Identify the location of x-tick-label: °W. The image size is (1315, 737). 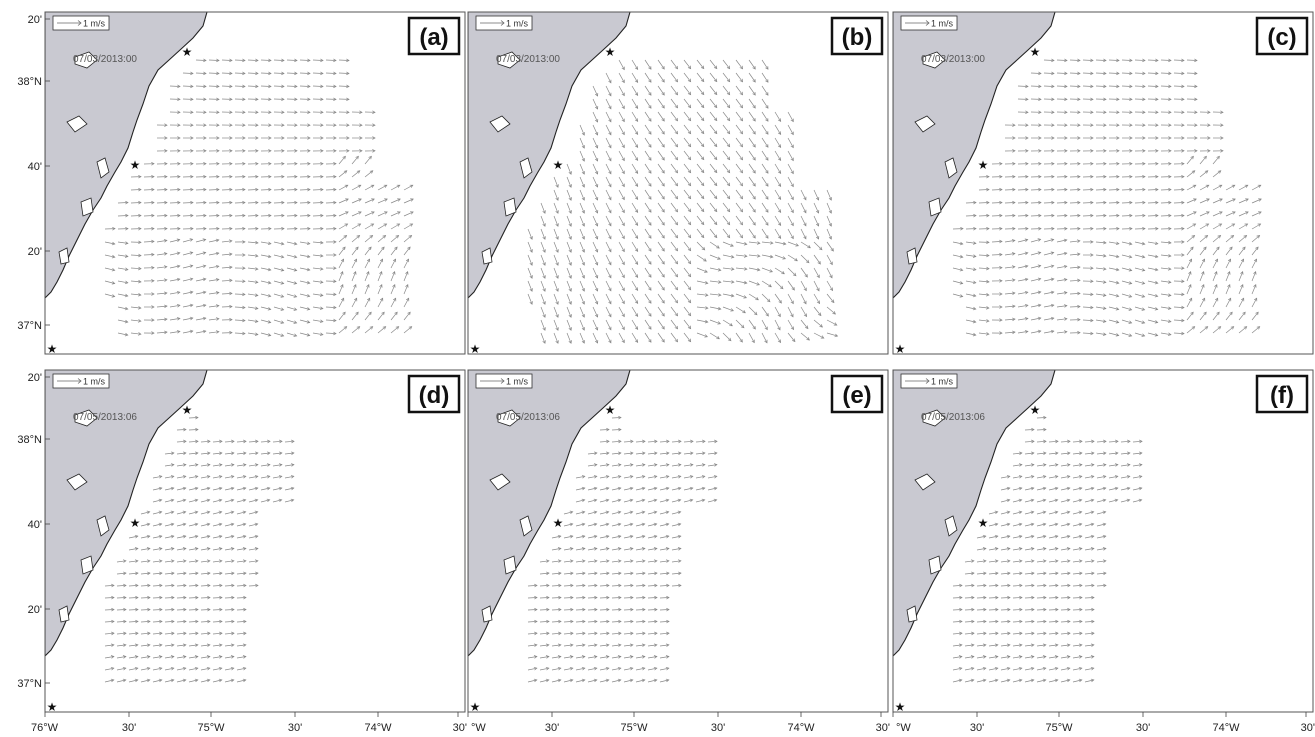
(903, 728).